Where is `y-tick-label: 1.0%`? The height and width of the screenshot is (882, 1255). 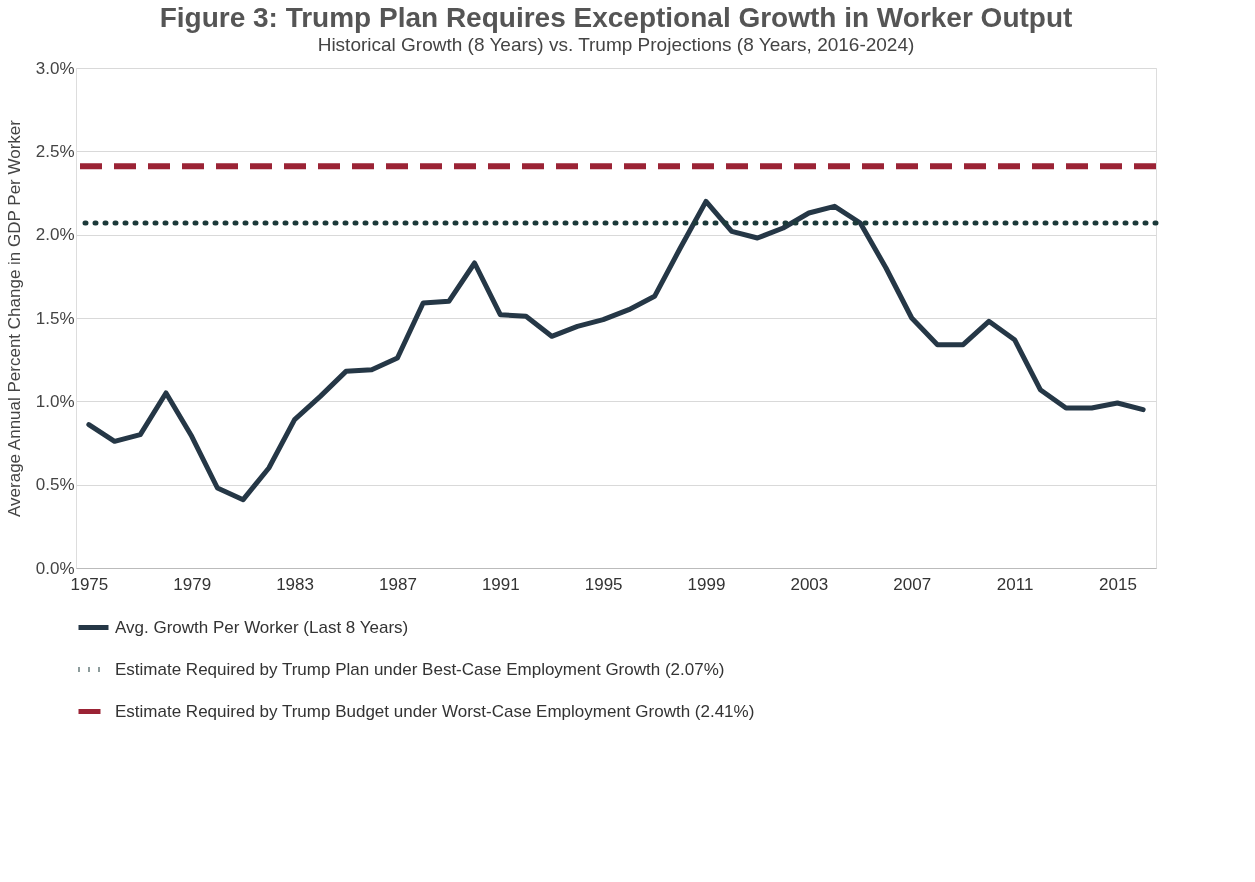 y-tick-label: 1.0% is located at coordinates (55, 401).